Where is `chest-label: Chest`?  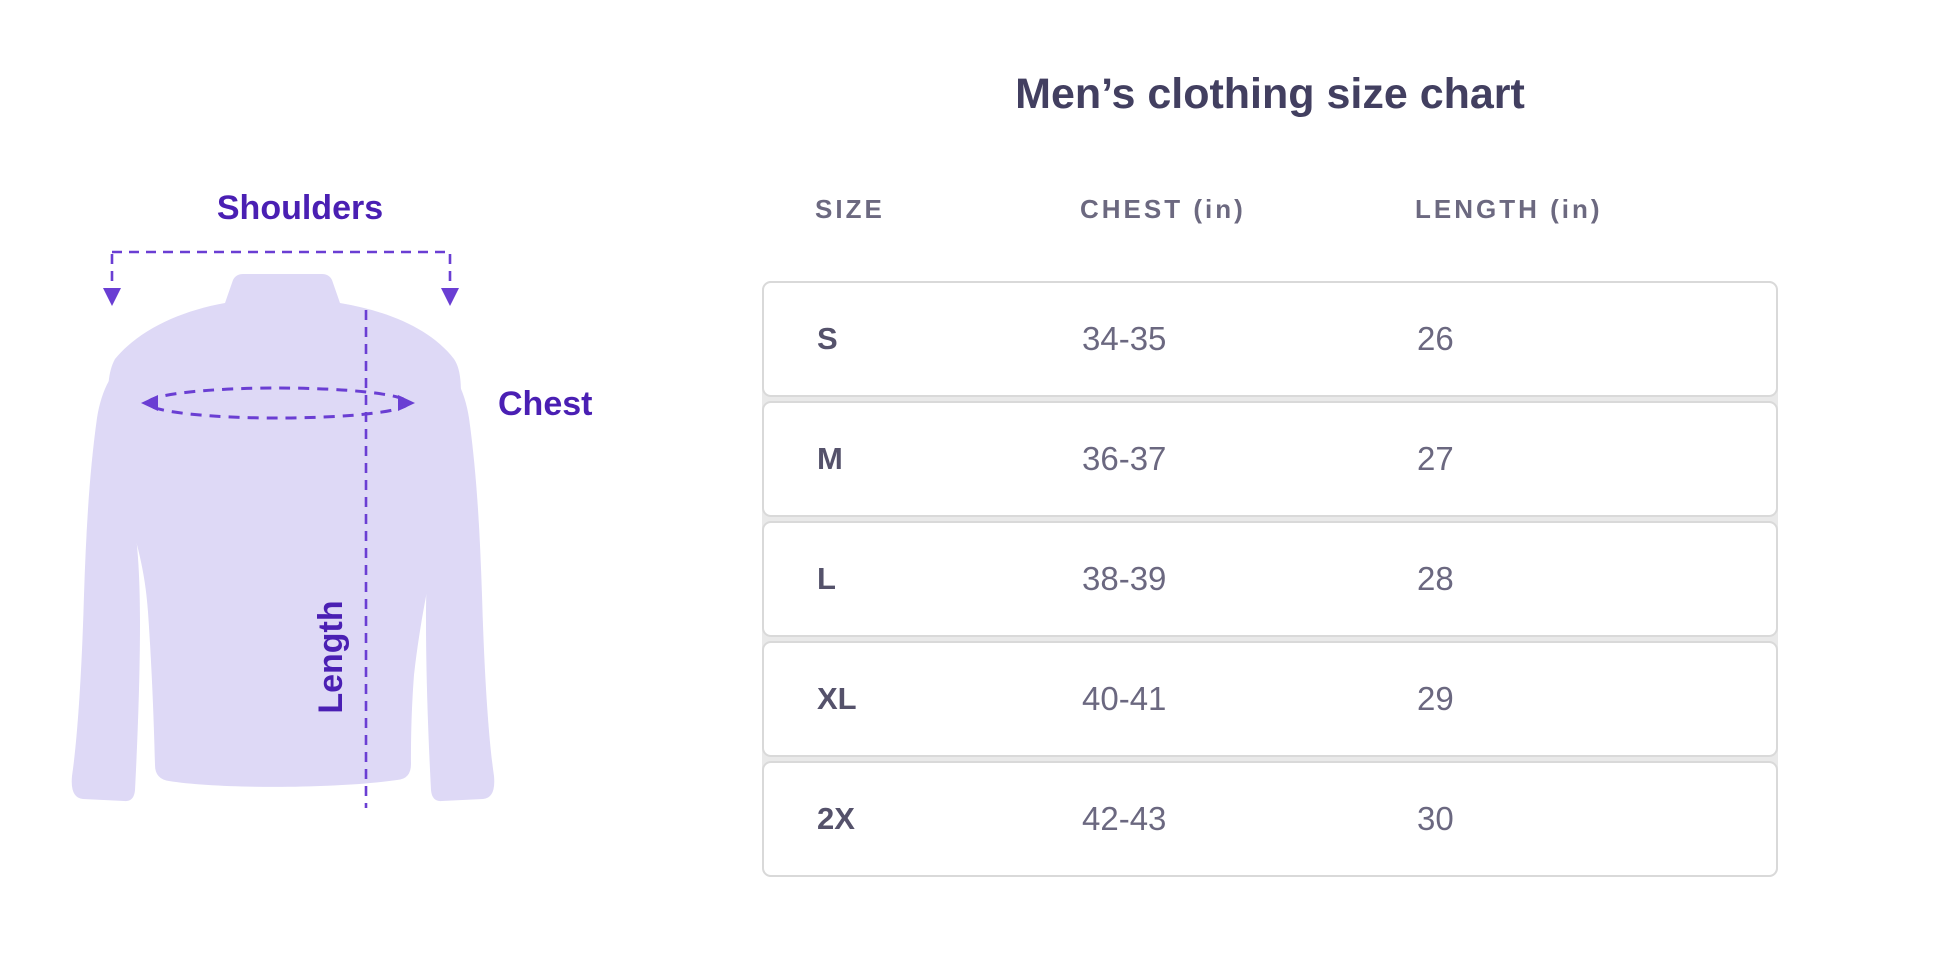 chest-label: Chest is located at coordinates (545, 404).